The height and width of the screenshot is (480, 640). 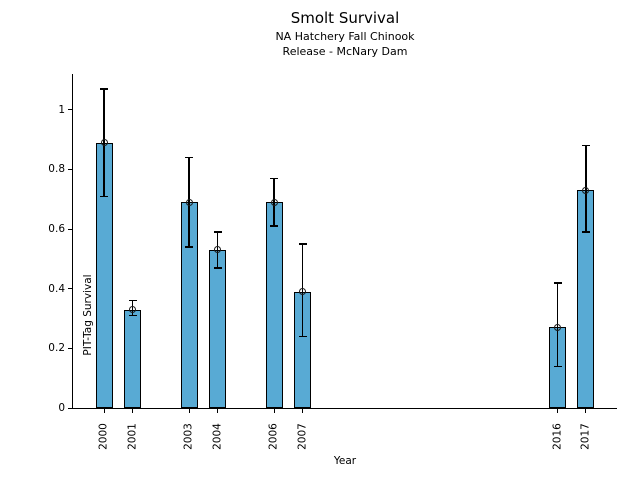 What do you see at coordinates (132, 315) in the screenshot?
I see `errorbar-cap-low-2001` at bounding box center [132, 315].